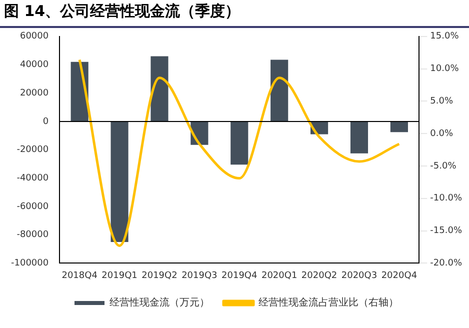 The height and width of the screenshot is (328, 469). Describe the element at coordinates (32, 207) in the screenshot. I see `y-tick-label: -60000` at that location.